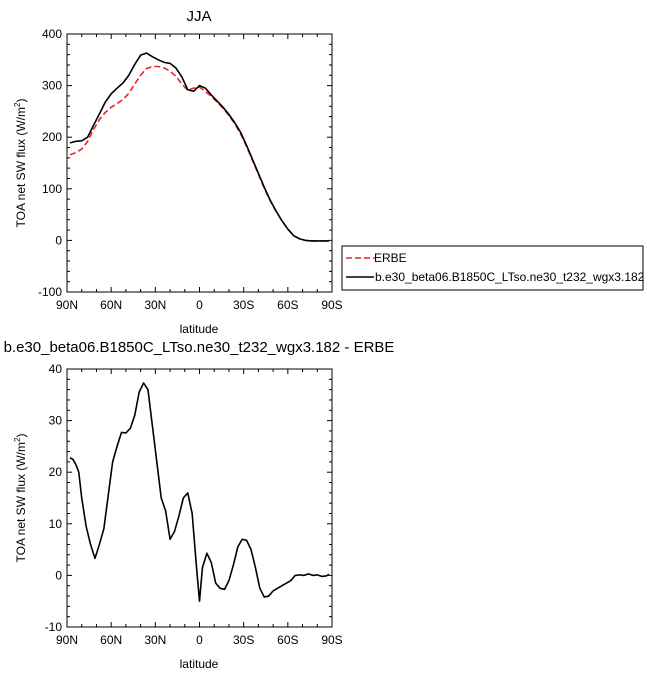 The width and height of the screenshot is (649, 679). What do you see at coordinates (52, 189) in the screenshot?
I see `top-y-tick-label: 100` at bounding box center [52, 189].